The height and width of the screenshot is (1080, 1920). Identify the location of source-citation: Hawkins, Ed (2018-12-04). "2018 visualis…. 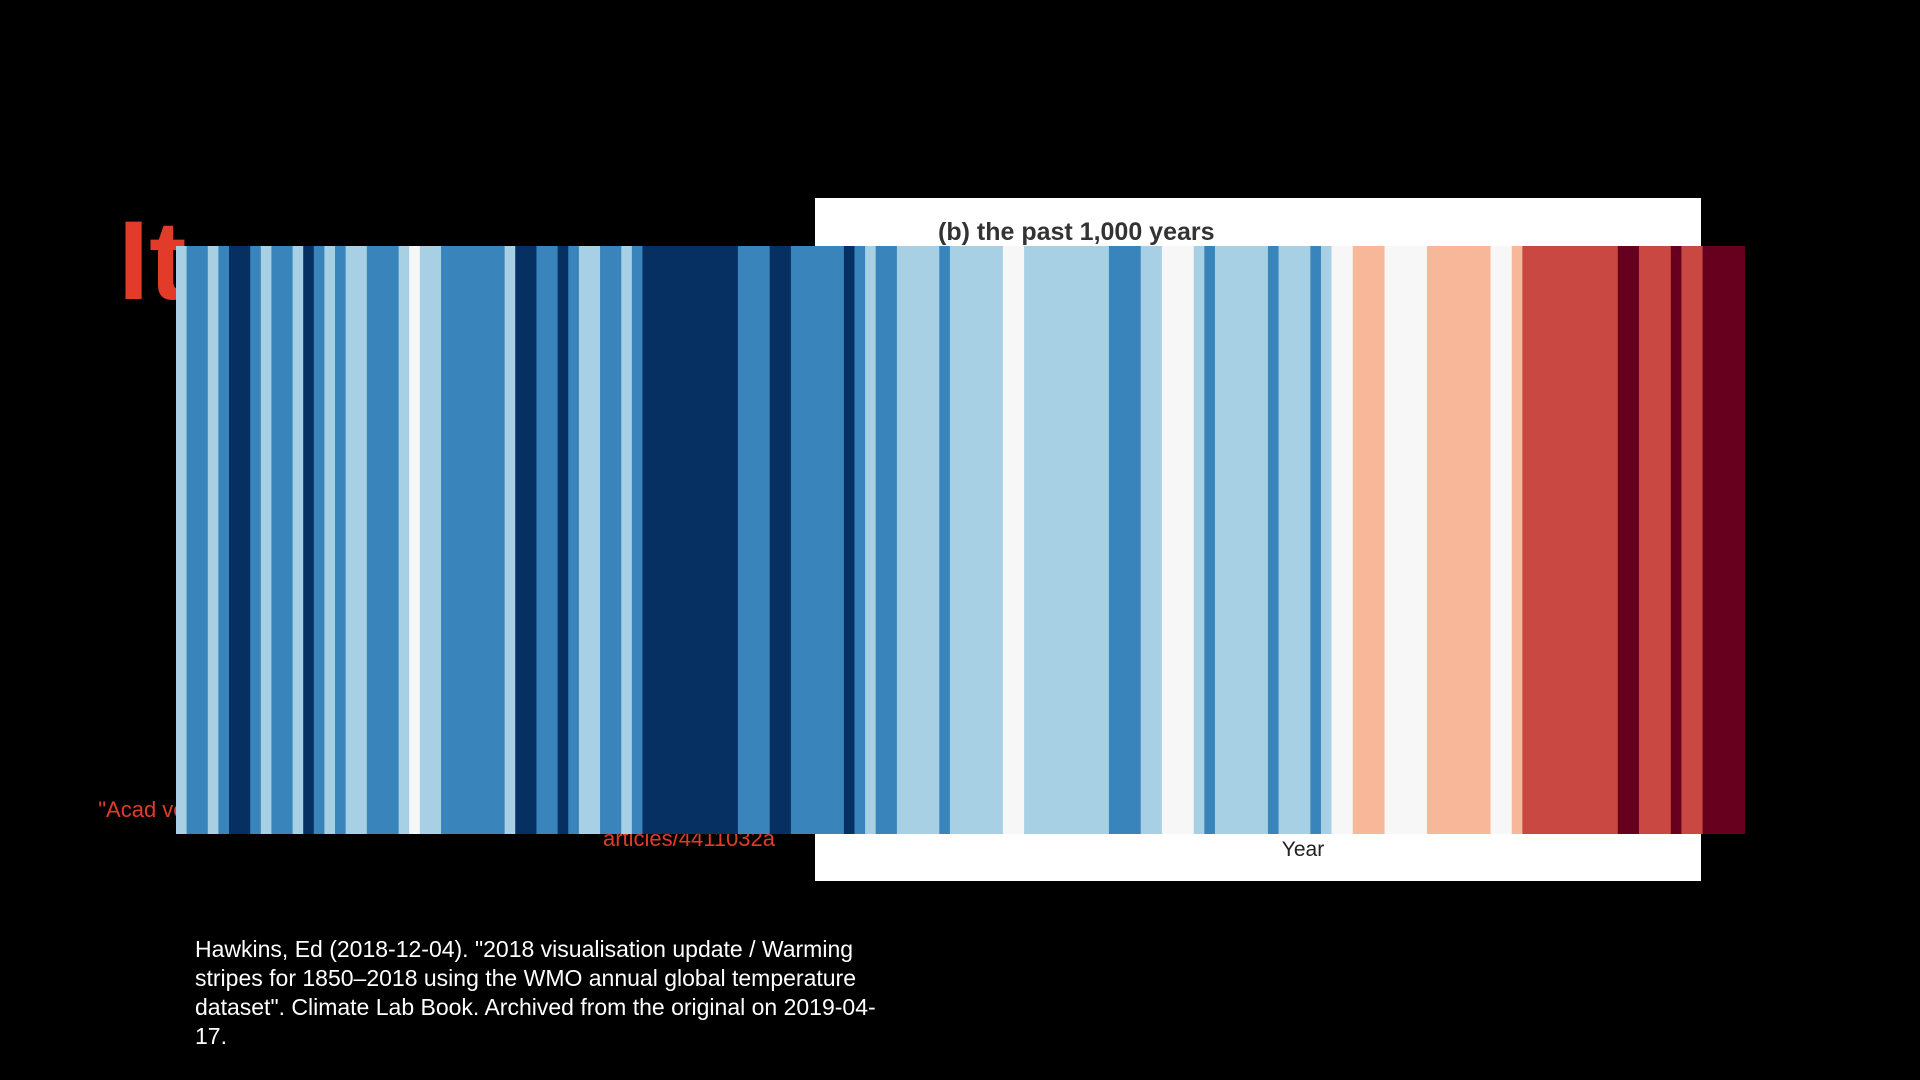
(535, 992).